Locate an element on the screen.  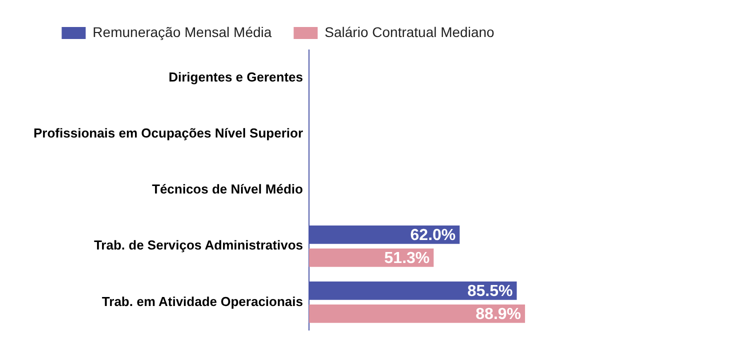
y-tick-label: Profissionais em Ocupações Nível Superior is located at coordinates (168, 133).